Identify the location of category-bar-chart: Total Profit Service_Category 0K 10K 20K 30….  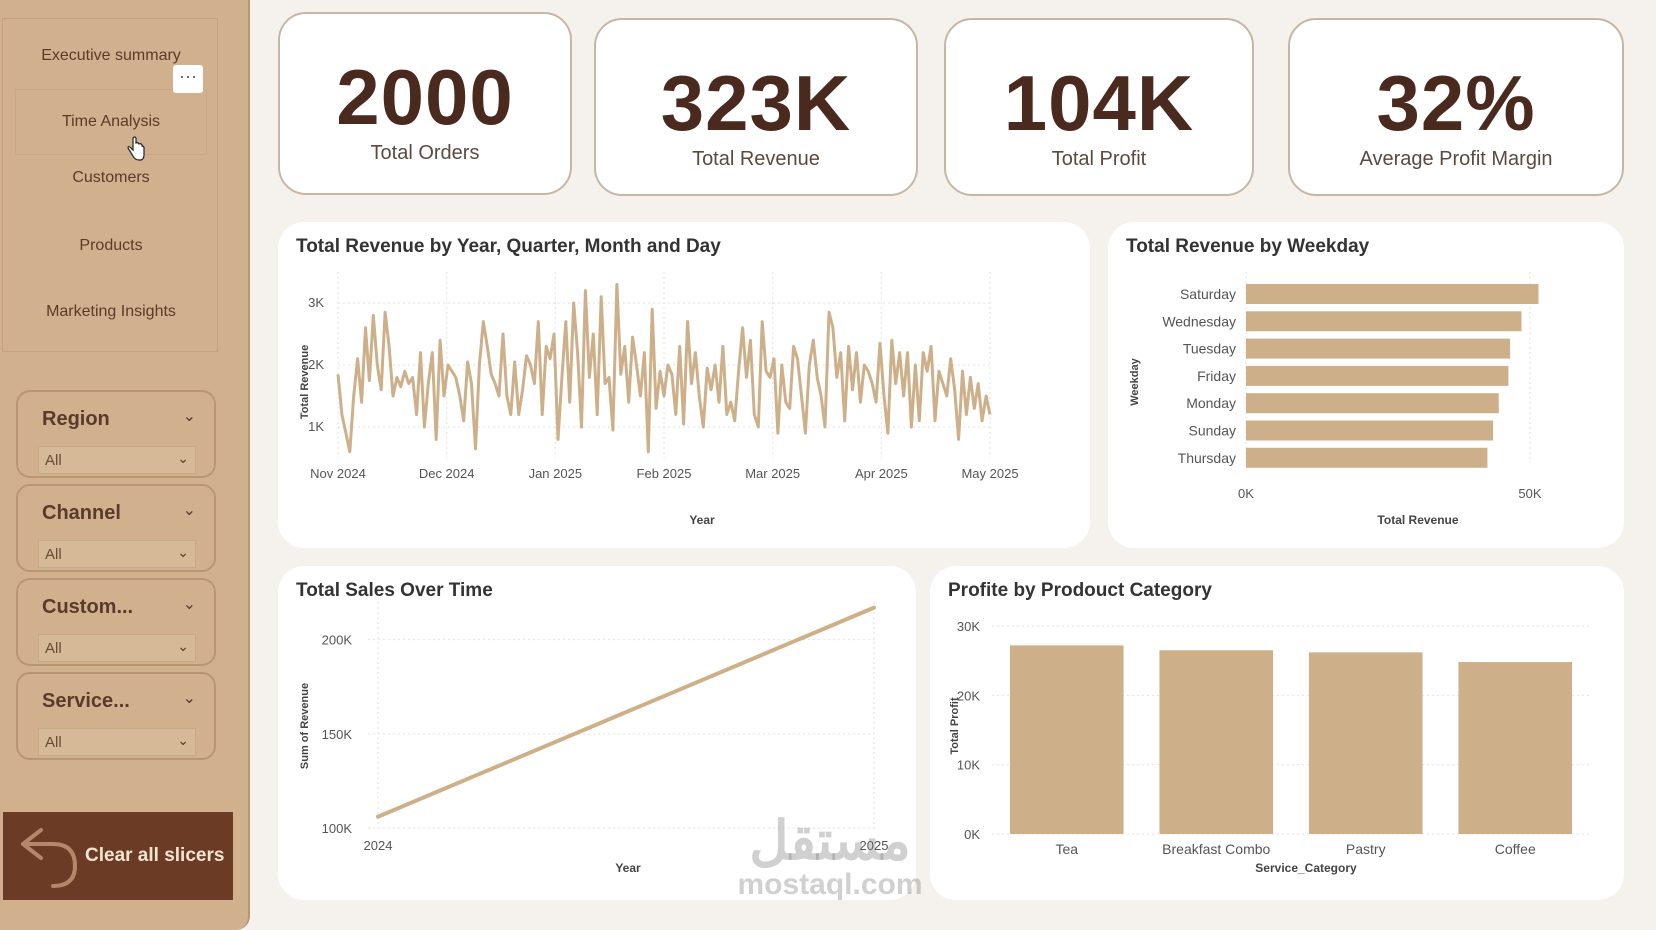
(1269, 747).